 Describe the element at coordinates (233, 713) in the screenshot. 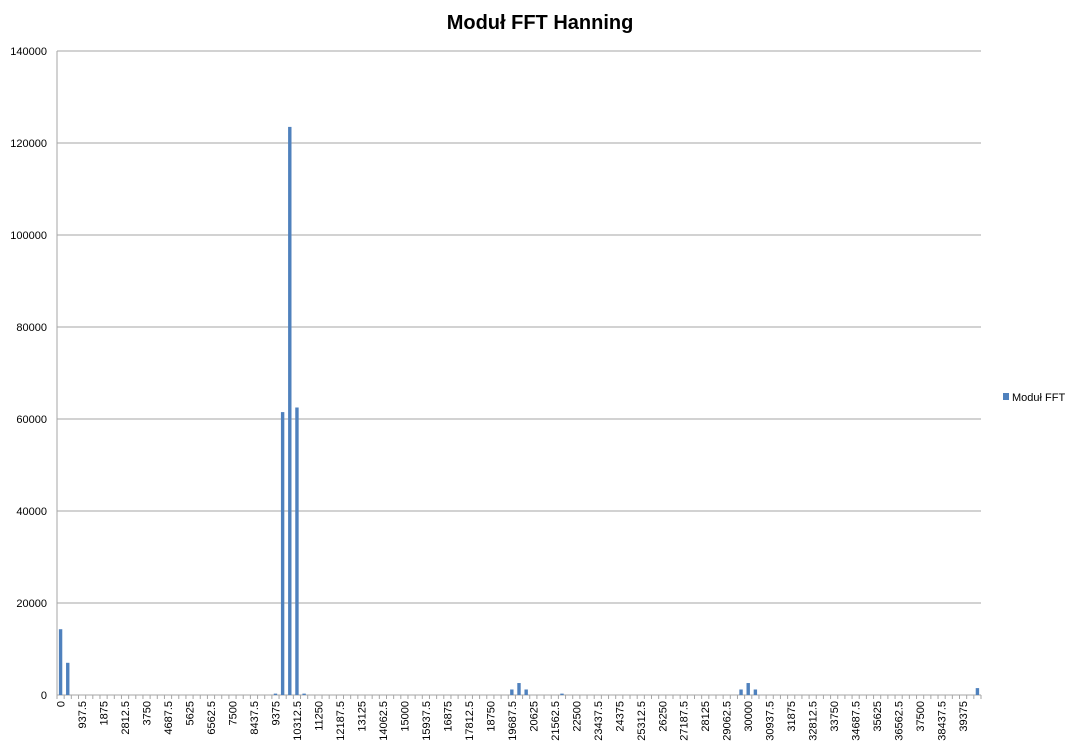

I see `x-tick-label: 7500` at that location.